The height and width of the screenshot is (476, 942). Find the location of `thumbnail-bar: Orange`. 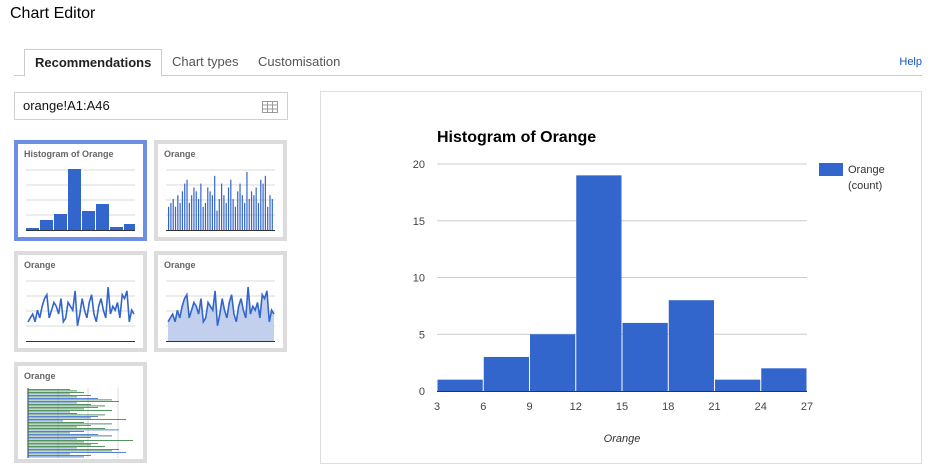

thumbnail-bar: Orange is located at coordinates (80, 412).